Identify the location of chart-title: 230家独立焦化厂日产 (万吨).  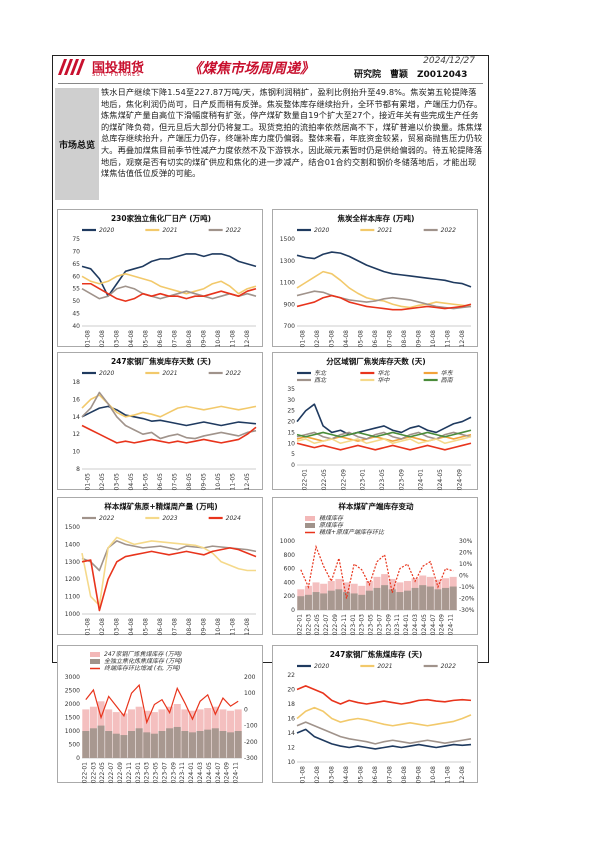
(161, 218).